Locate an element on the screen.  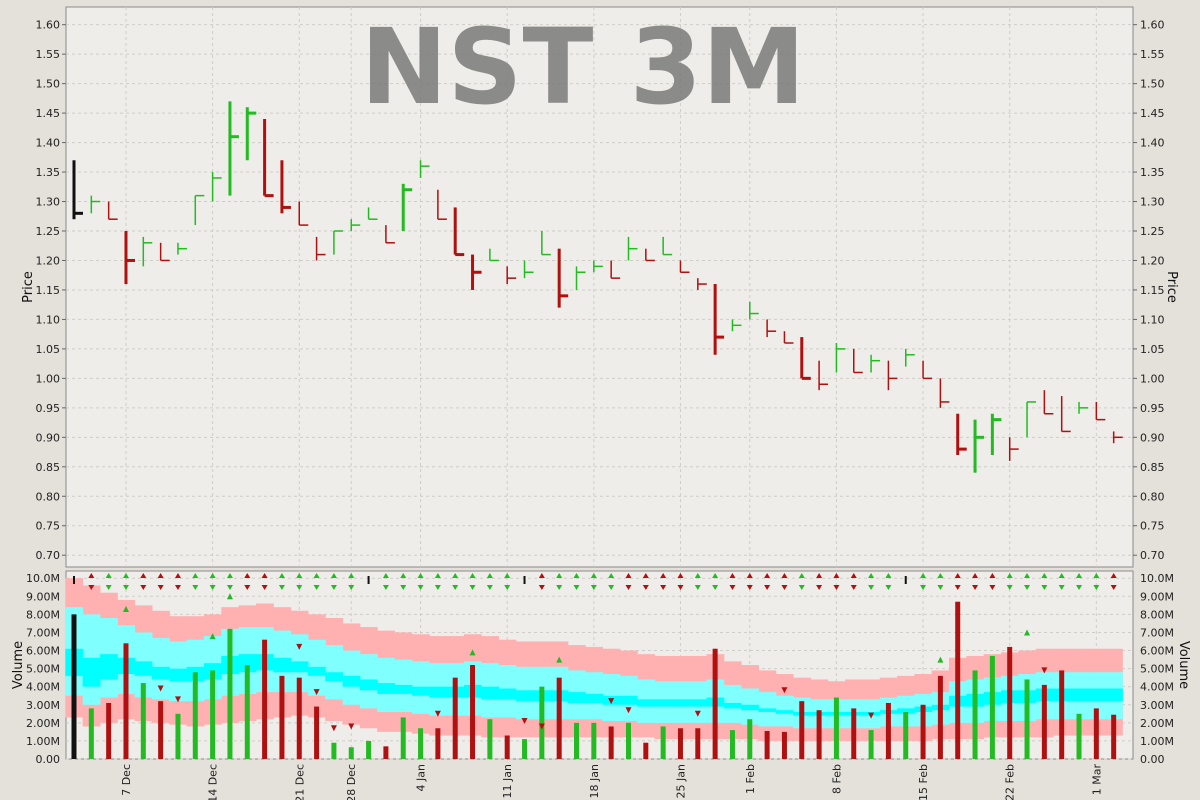
price-tick-label-right: 1.15 is located at coordinates (1152, 290).